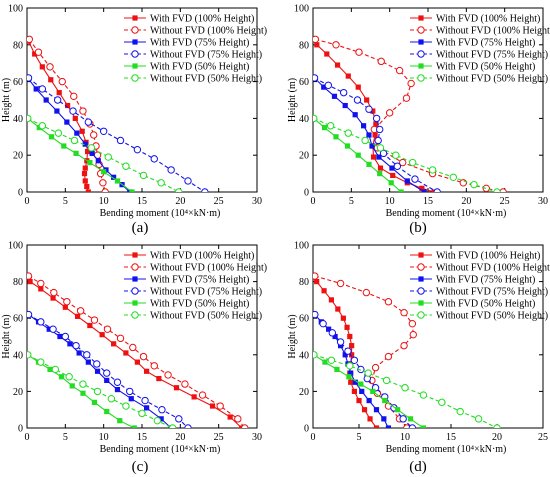  Describe the element at coordinates (485, 304) in the screenshot. I see `legend-label: With FVD (50% Height)` at that location.